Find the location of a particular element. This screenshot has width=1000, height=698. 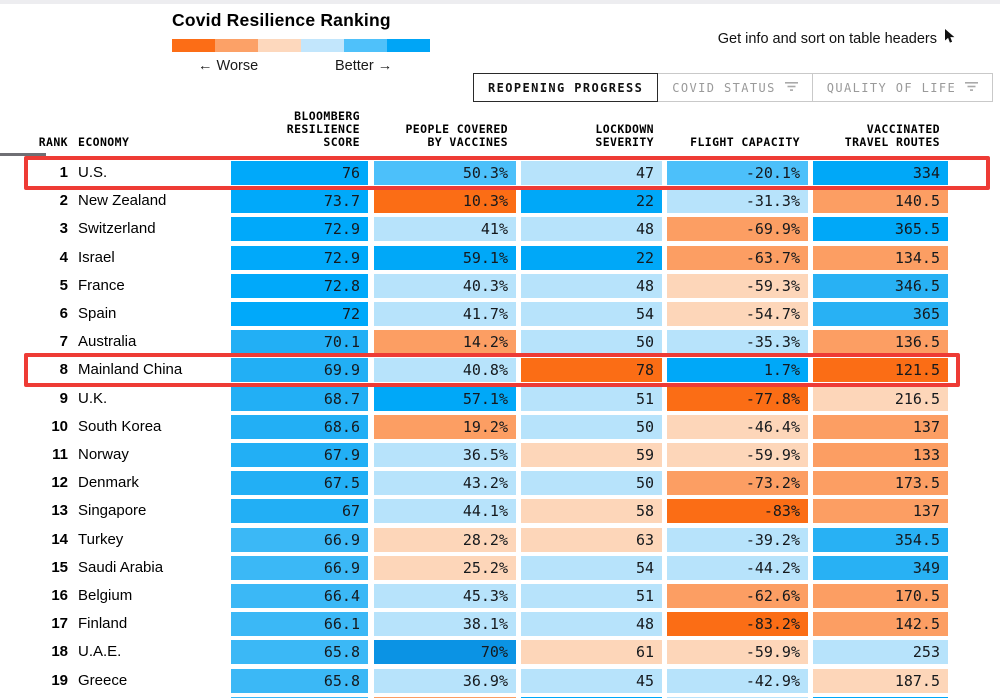

score-cell: 68.6 is located at coordinates (299, 426).